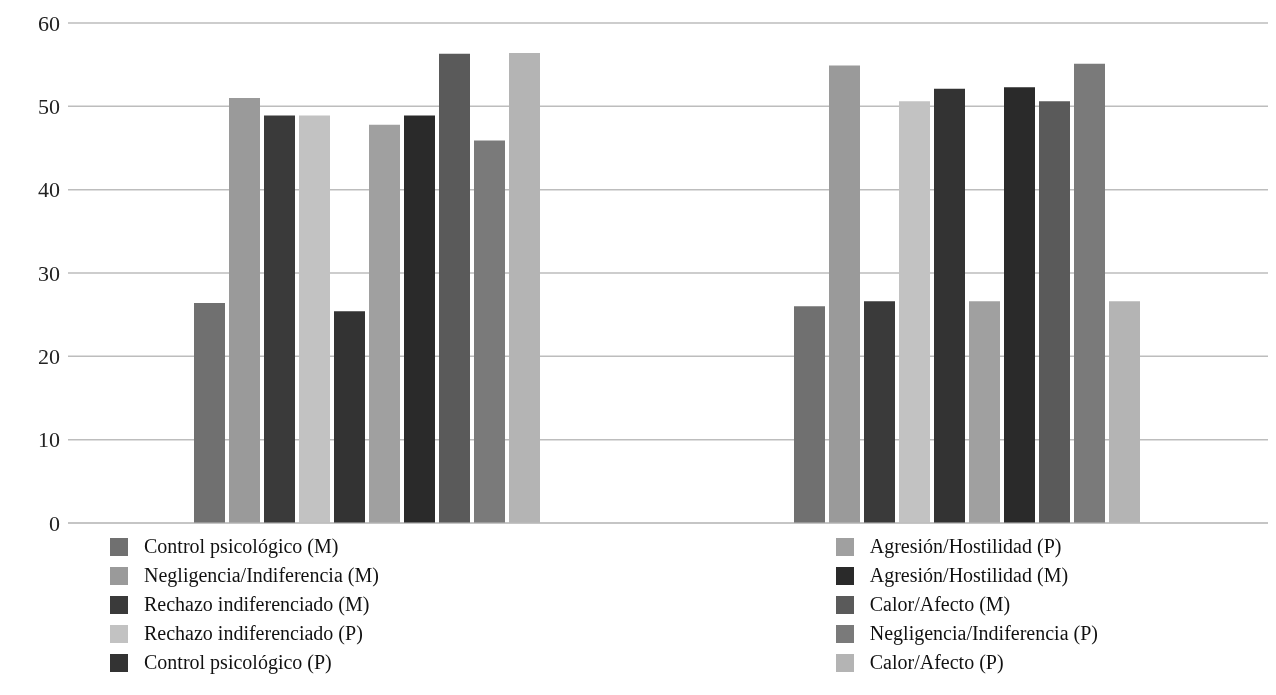  I want to click on y-tick-label: 50, so click(49, 107).